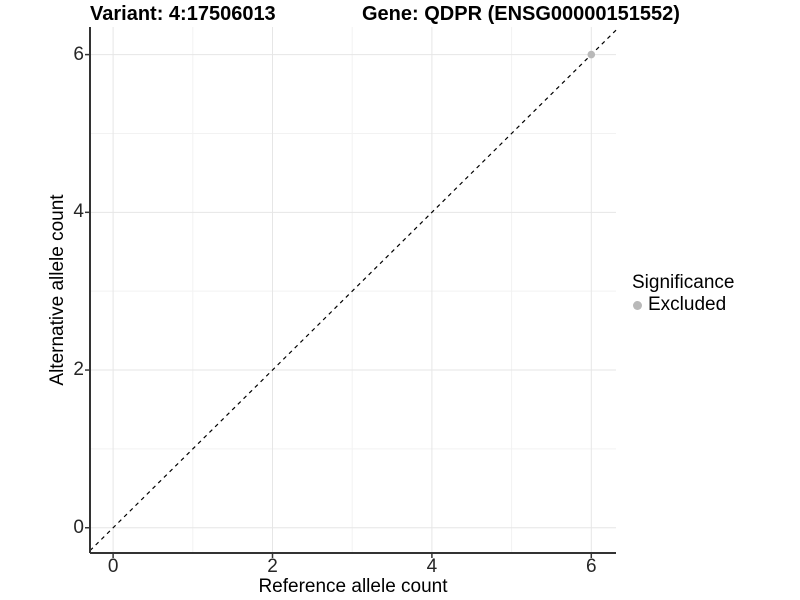  I want to click on x-tick-label: 4, so click(432, 566).